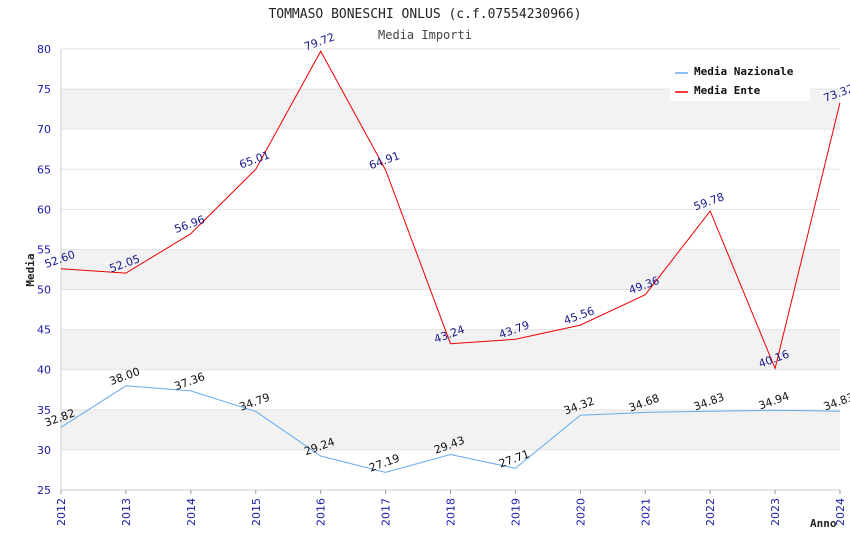 This screenshot has height=550, width=850. I want to click on x-tick-label: 2013, so click(126, 512).